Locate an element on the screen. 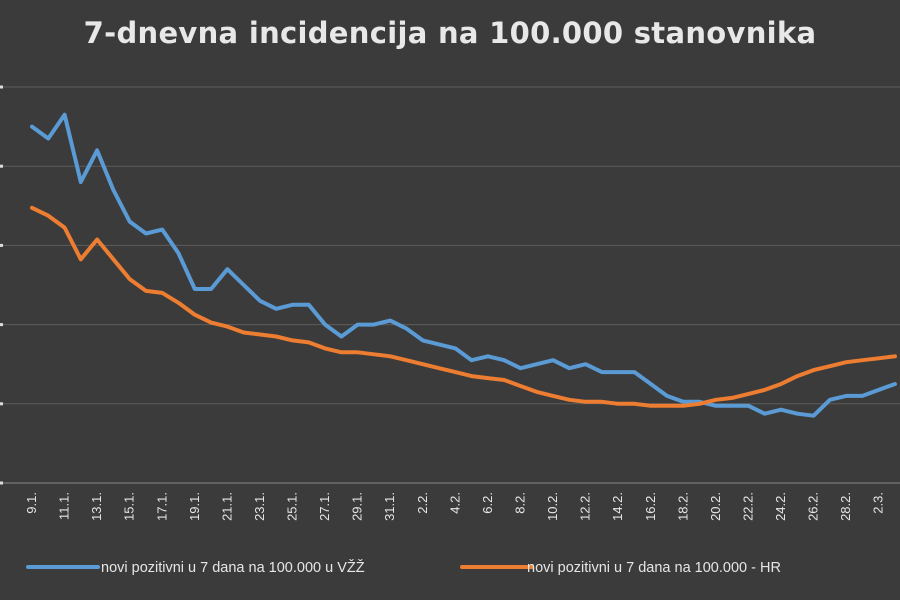  x-tick-label: 20.2. is located at coordinates (715, 506).